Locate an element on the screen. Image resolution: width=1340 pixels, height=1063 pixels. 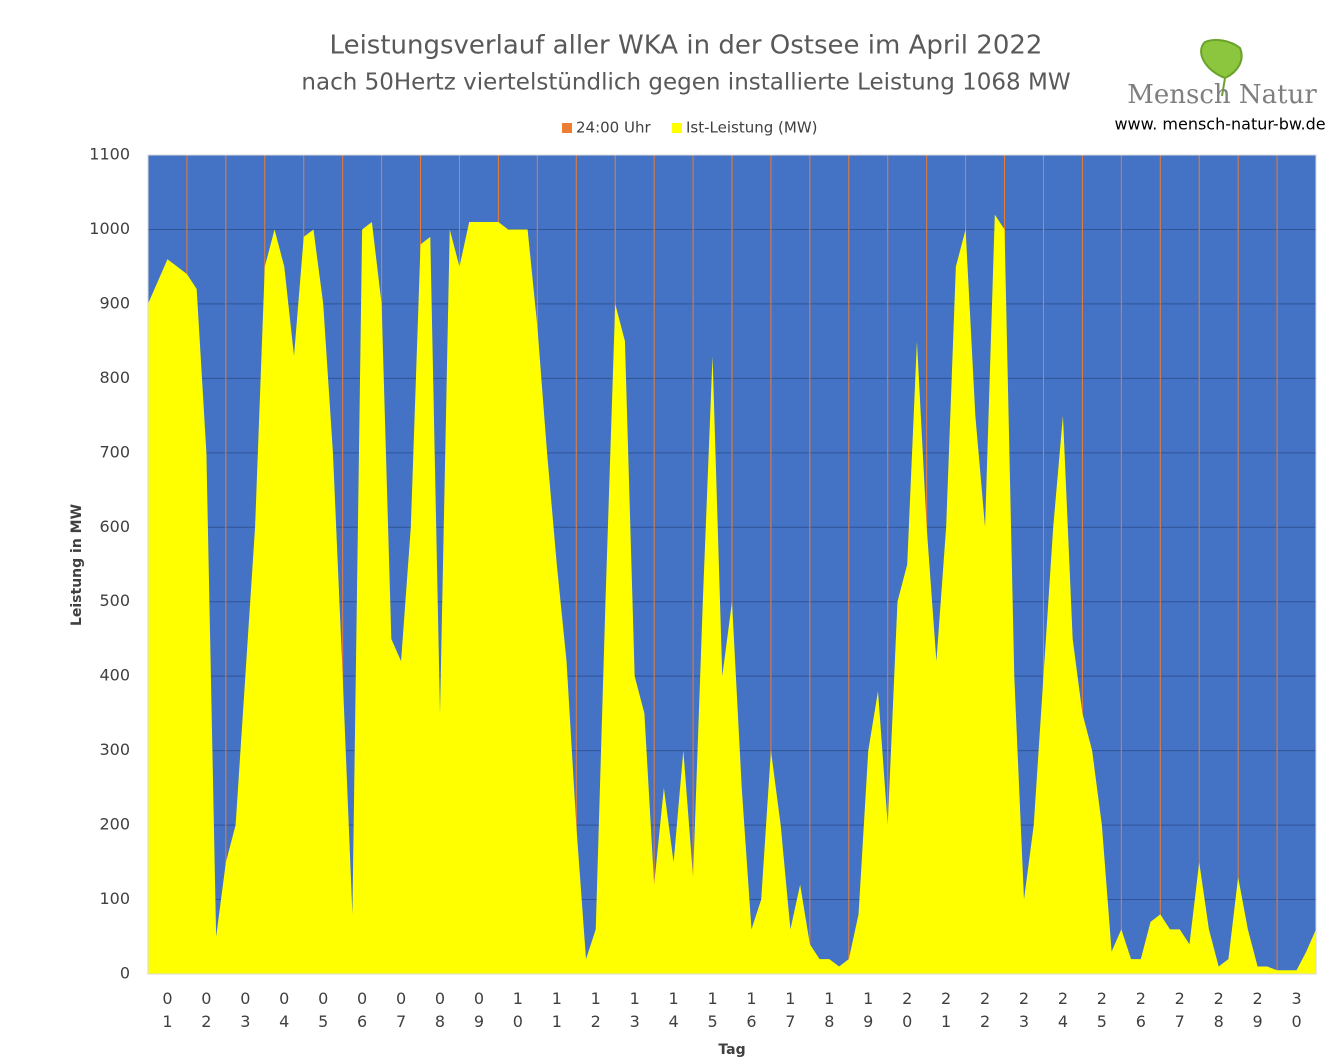
y-tick-label: 600 is located at coordinates (114, 526).